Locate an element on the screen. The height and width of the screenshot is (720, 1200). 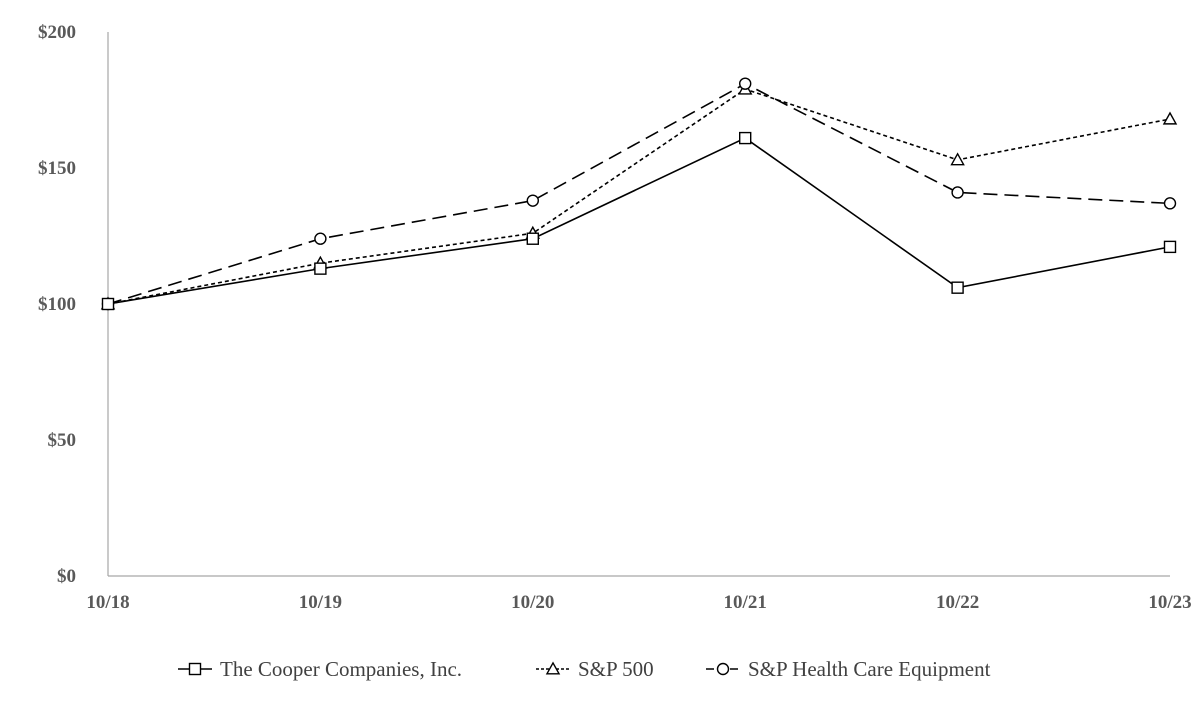
legend-label: S&P 500 is located at coordinates (616, 669).